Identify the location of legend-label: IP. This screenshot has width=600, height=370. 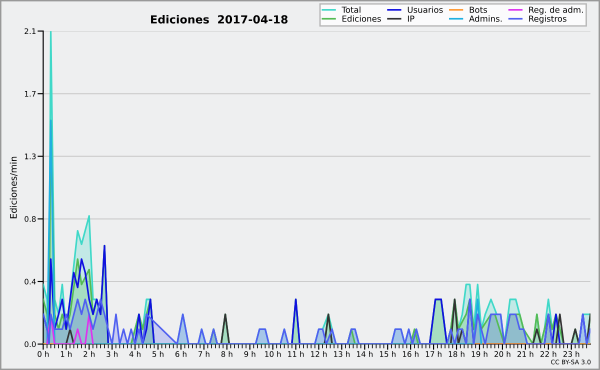
(411, 19).